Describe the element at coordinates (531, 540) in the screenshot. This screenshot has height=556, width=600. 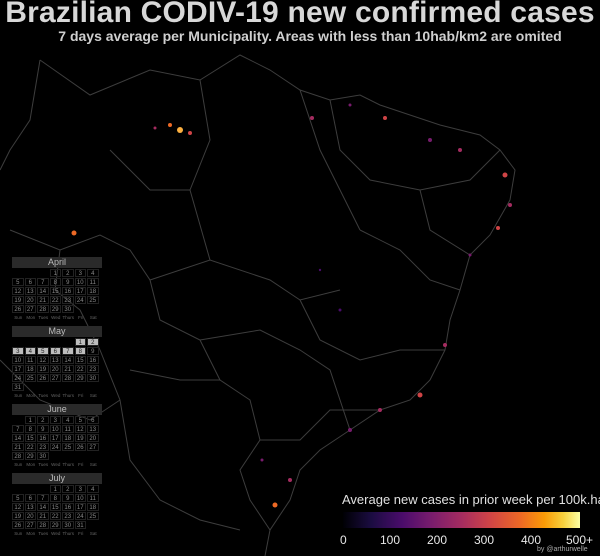
I see `legend-tick: 400` at that location.